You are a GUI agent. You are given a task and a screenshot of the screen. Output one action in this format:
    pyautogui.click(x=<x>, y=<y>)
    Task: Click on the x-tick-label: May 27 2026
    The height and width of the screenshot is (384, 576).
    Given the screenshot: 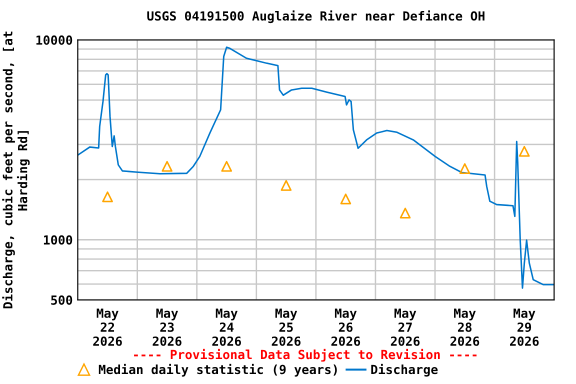 What is the action you would take?
    pyautogui.click(x=405, y=327)
    